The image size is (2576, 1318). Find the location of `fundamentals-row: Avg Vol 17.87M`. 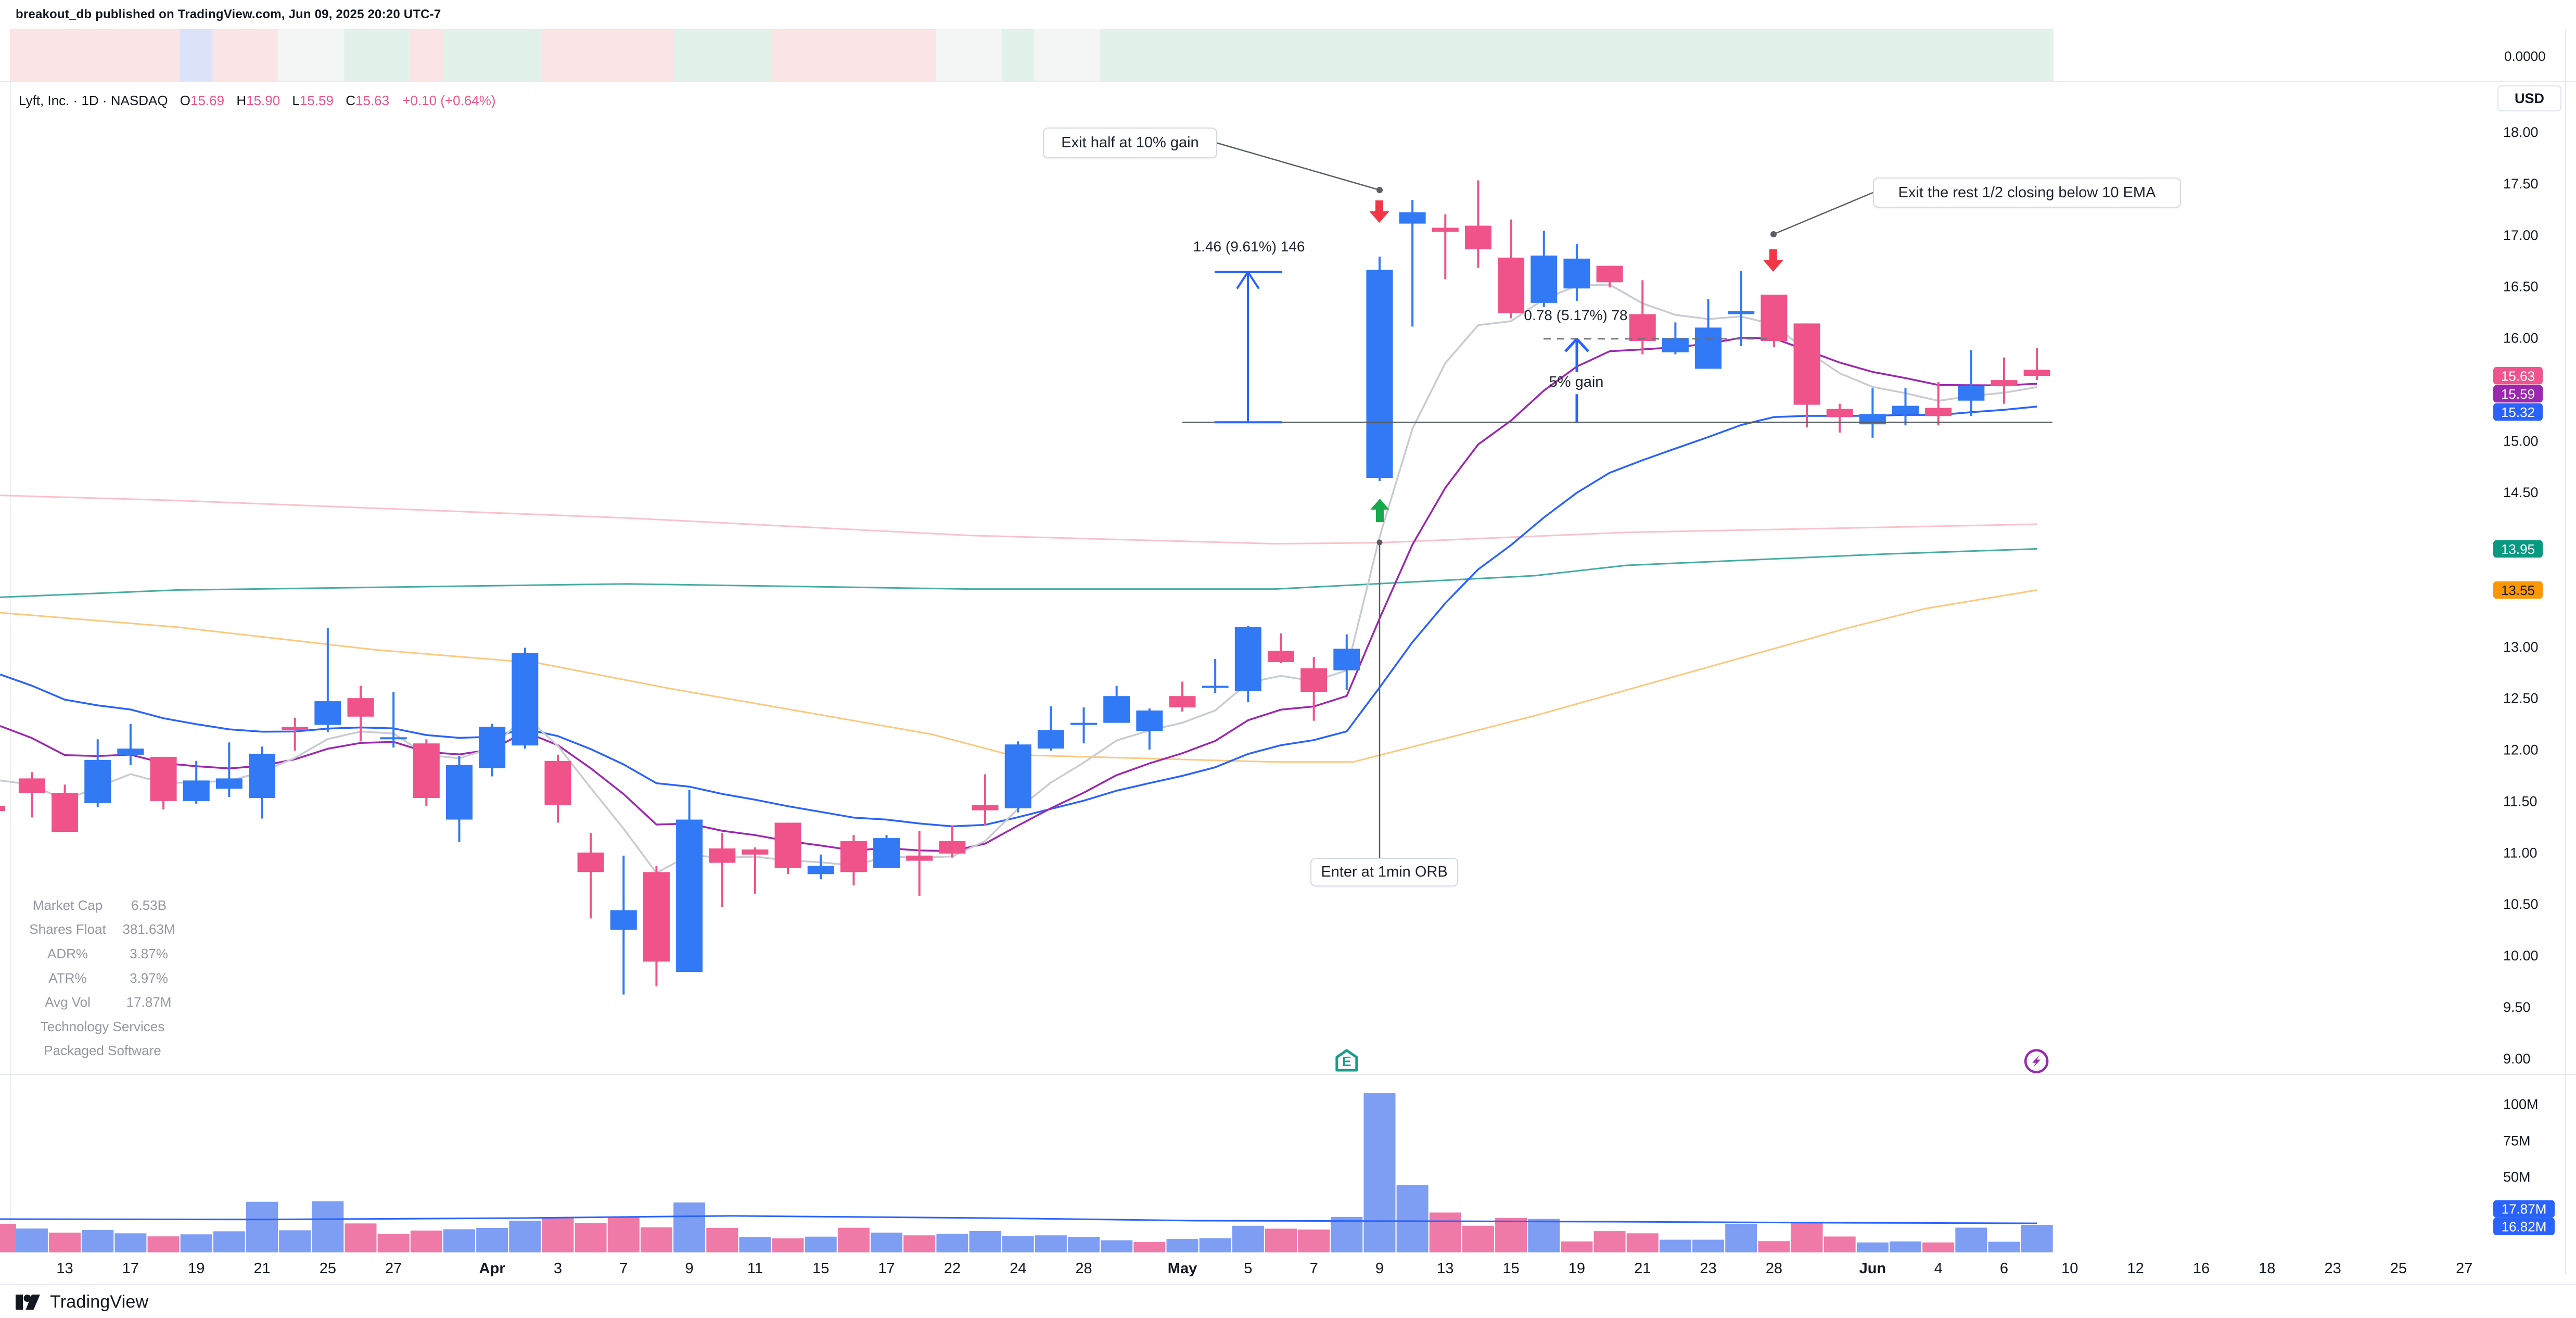

fundamentals-row: Avg Vol 17.87M is located at coordinates (102, 1002).